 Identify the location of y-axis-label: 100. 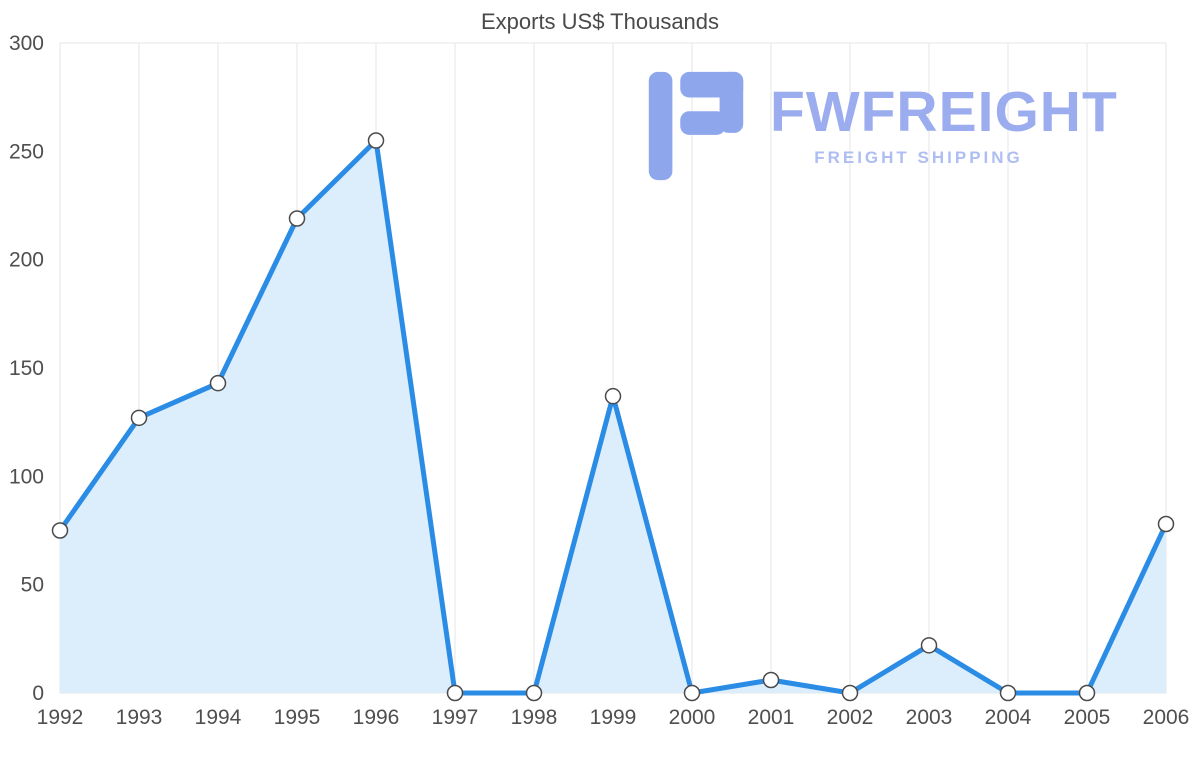
(26, 476).